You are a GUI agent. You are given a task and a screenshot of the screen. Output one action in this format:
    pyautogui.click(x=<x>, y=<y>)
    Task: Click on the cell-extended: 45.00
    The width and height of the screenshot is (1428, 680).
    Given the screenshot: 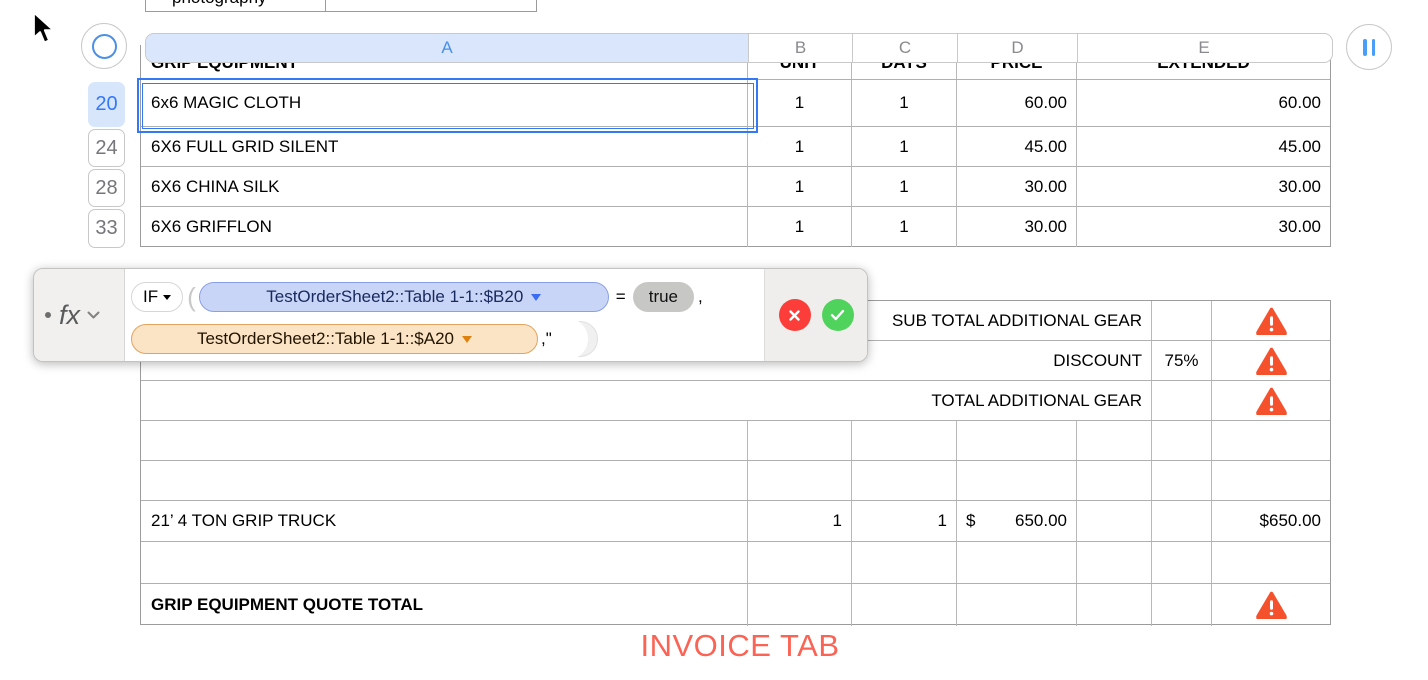 What is the action you would take?
    pyautogui.click(x=1203, y=146)
    